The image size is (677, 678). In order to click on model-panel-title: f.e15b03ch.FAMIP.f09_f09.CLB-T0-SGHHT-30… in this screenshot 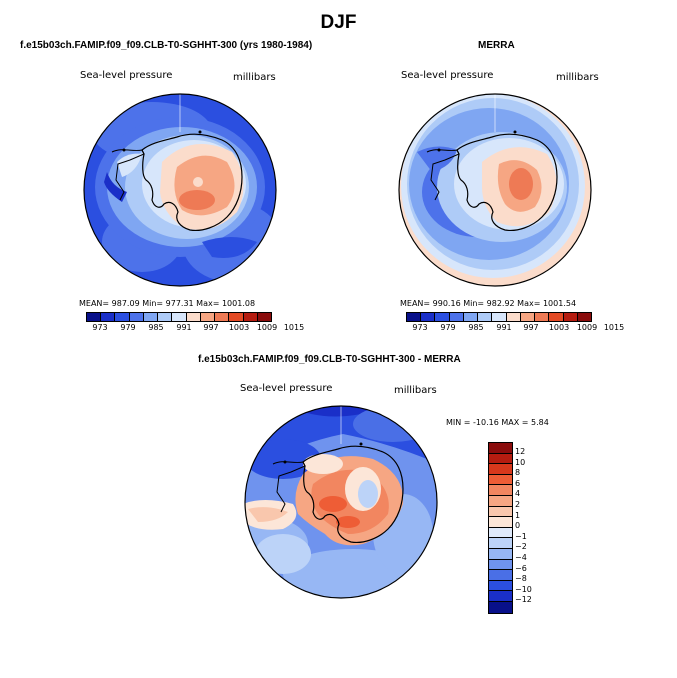, I will do `click(166, 45)`.